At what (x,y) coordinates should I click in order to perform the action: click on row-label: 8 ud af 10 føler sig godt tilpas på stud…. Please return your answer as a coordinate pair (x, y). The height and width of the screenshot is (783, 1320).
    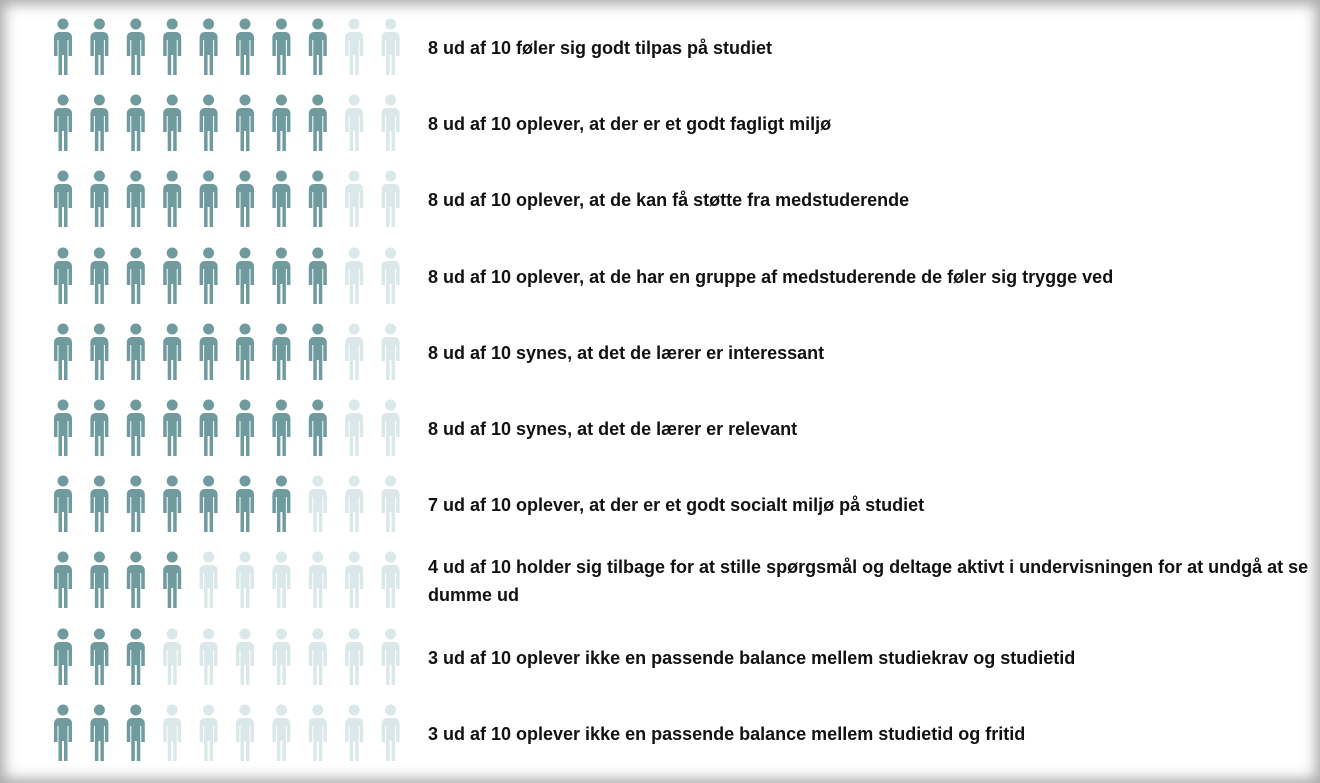
    Looking at the image, I should click on (600, 48).